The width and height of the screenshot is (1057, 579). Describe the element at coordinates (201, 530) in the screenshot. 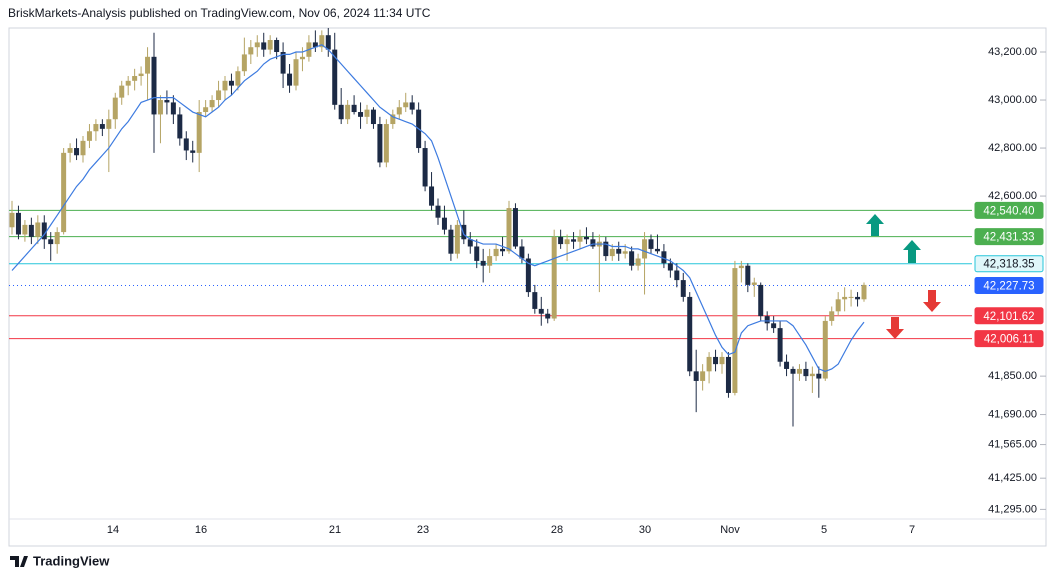

I see `x-tick-label: 16` at that location.